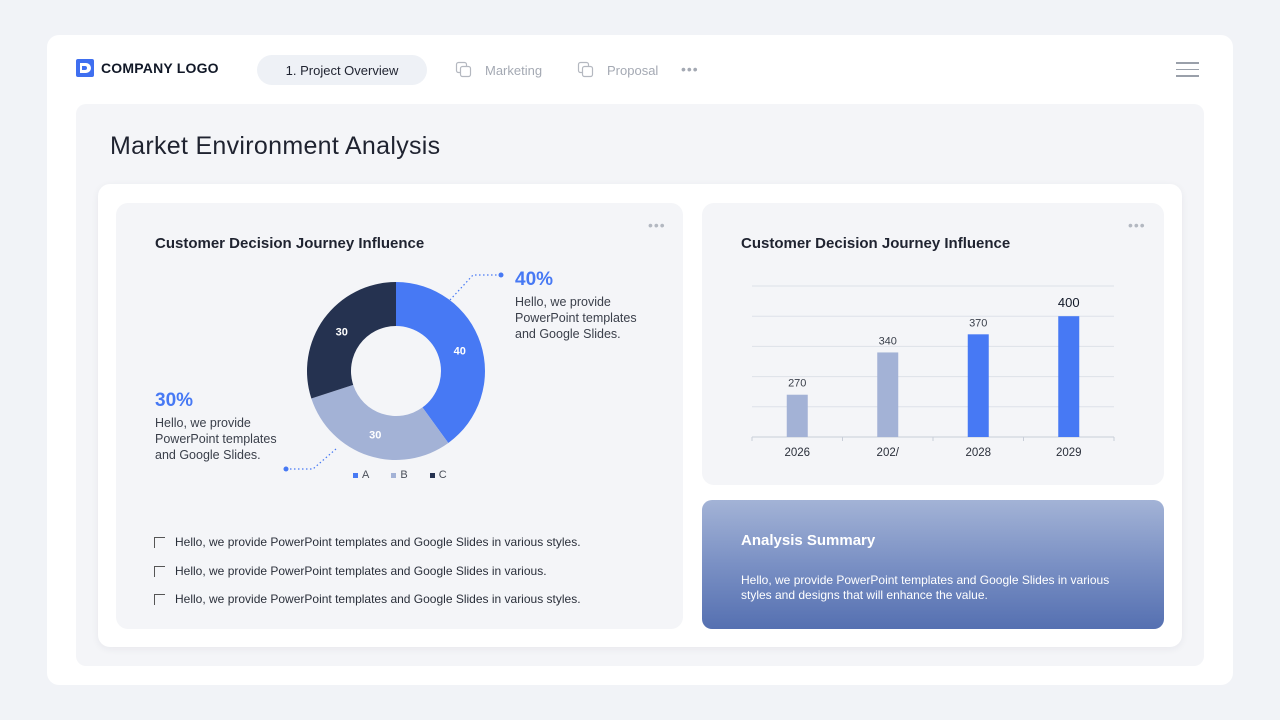 This screenshot has width=1280, height=720. Describe the element at coordinates (690, 69) in the screenshot. I see `more-tabs-icon: •••` at that location.